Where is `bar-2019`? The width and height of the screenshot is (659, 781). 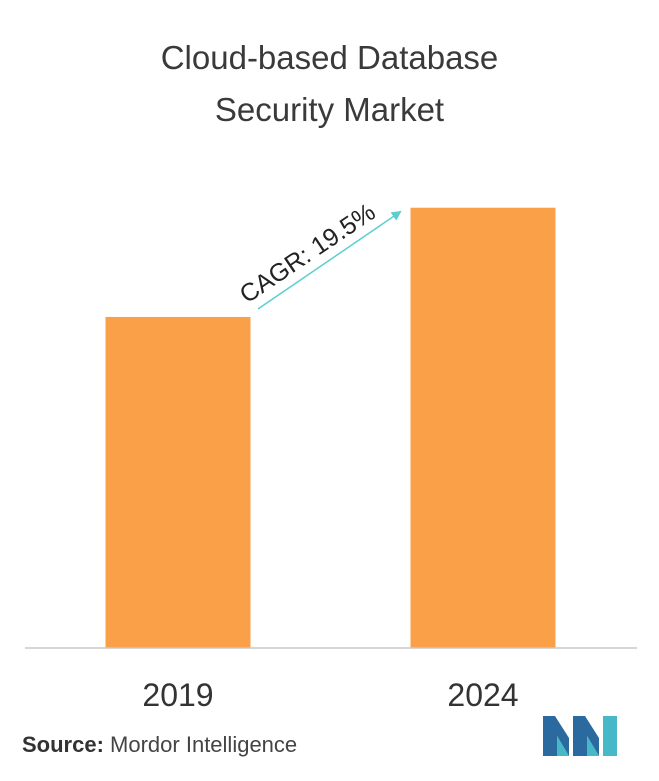
bar-2019 is located at coordinates (178, 482).